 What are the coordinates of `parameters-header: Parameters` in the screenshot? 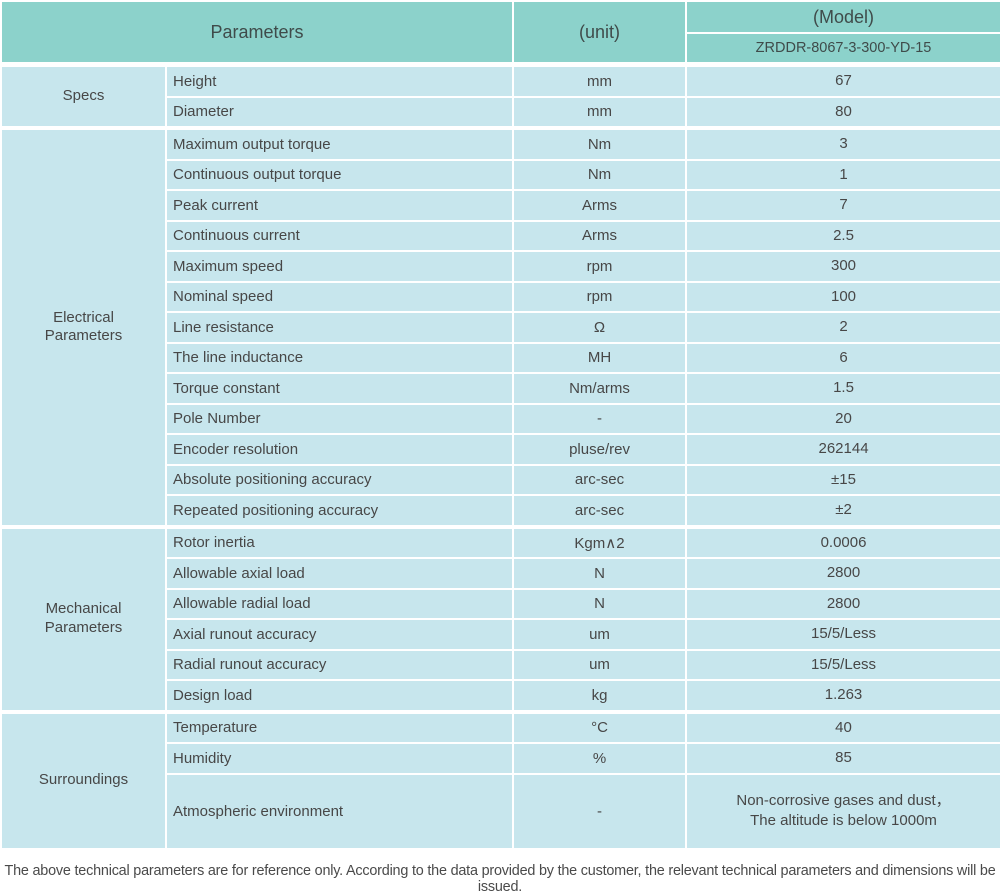 It's located at (257, 33).